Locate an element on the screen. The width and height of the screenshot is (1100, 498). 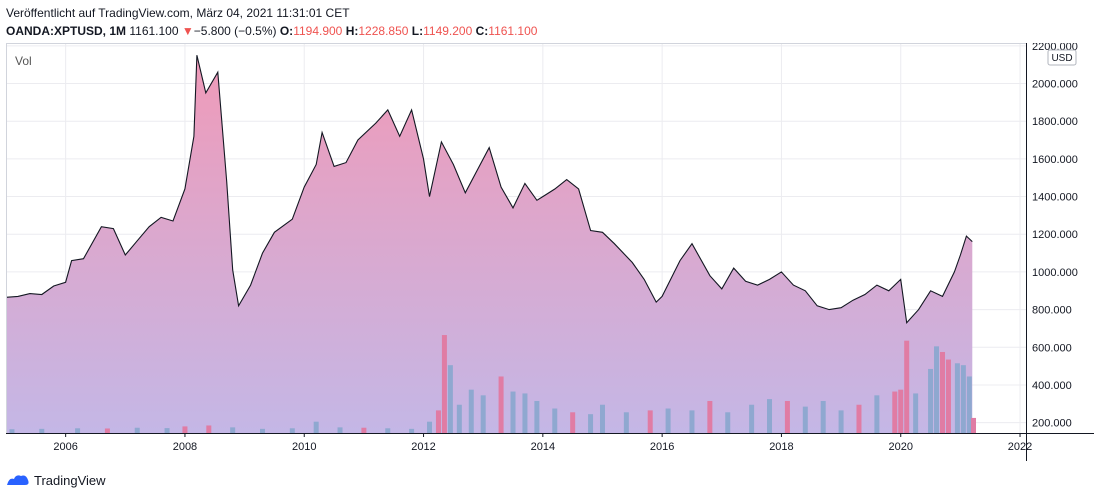
tradingview-logo: TradingView is located at coordinates (56, 480).